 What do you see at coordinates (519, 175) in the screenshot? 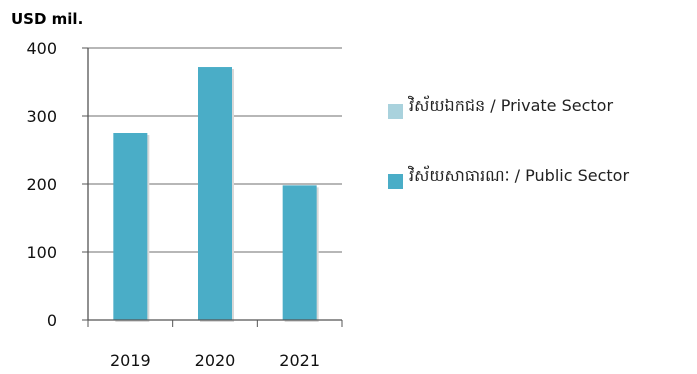
I see `legend-label-public: វិស័យសាធារណៈ / Public Sector` at bounding box center [519, 175].